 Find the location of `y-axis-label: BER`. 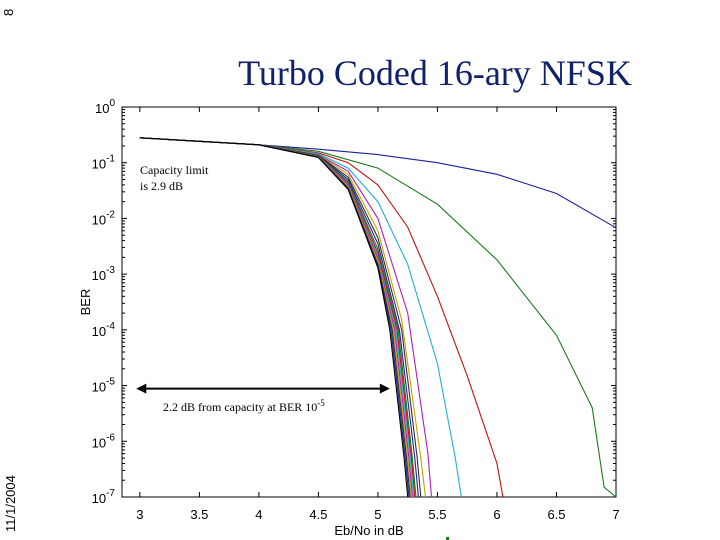

y-axis-label: BER is located at coordinates (85, 302).